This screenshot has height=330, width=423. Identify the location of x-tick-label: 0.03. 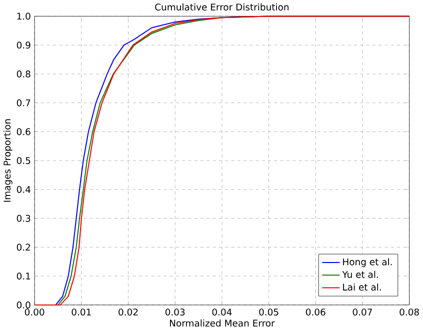
(175, 312).